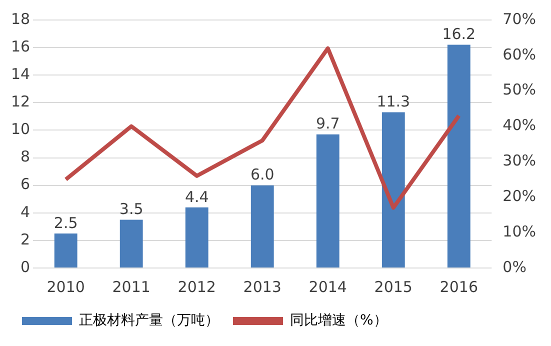 This screenshot has width=551, height=346. Describe the element at coordinates (131, 209) in the screenshot. I see `data-label: 3.5` at that location.